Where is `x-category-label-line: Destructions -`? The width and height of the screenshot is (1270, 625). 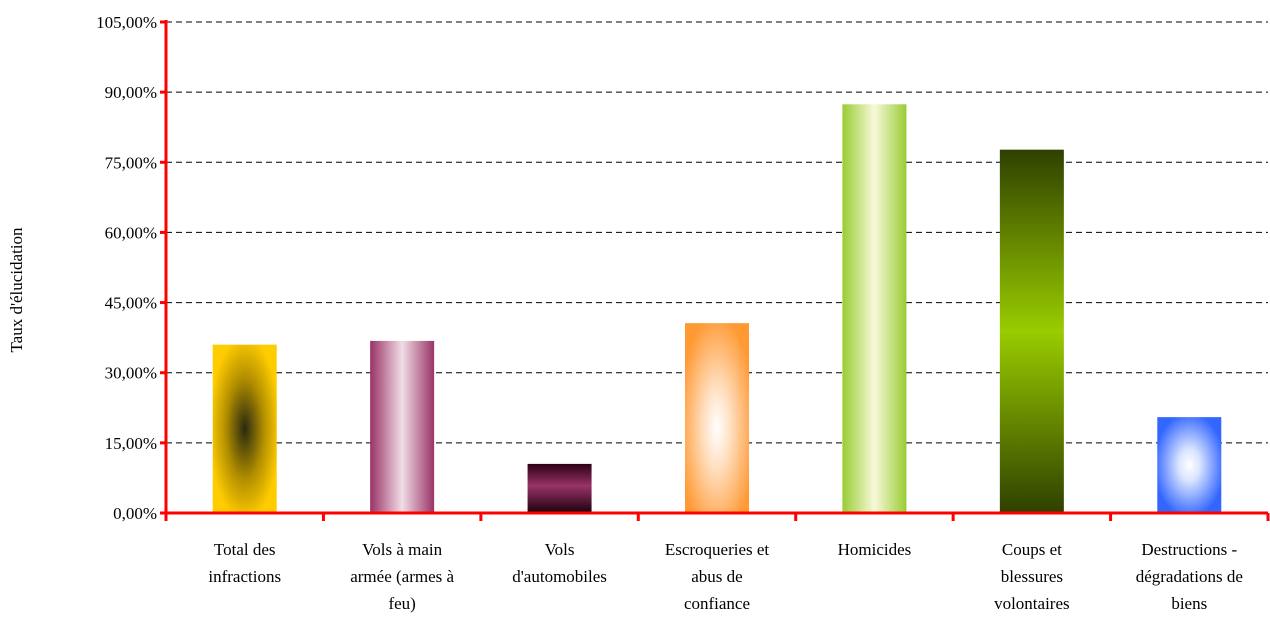
x-category-label-line: Destructions - is located at coordinates (1189, 549).